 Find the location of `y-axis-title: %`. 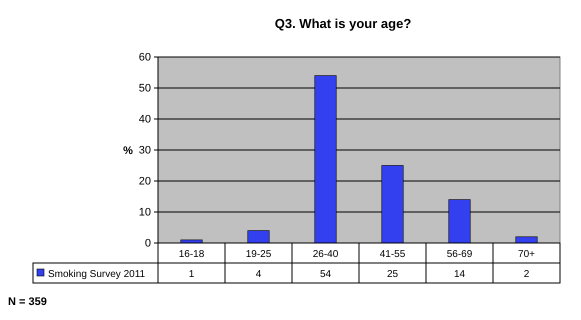

y-axis-title: % is located at coordinates (128, 151).